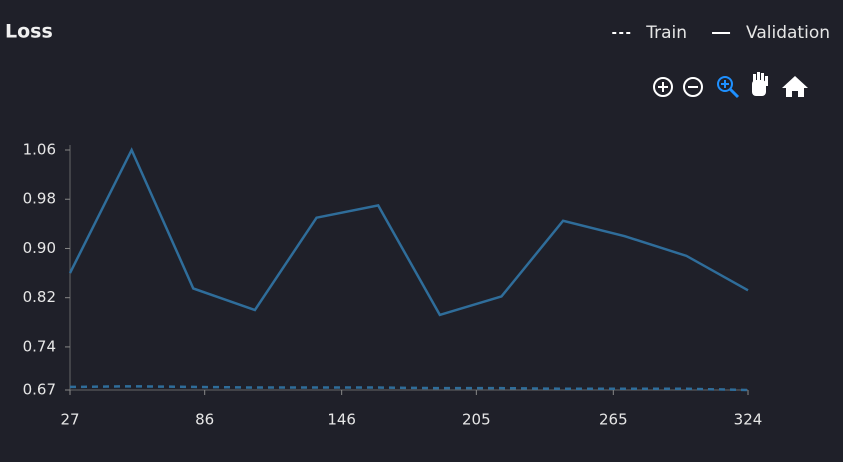  Describe the element at coordinates (39, 150) in the screenshot. I see `y-tick-label: 1.06` at that location.